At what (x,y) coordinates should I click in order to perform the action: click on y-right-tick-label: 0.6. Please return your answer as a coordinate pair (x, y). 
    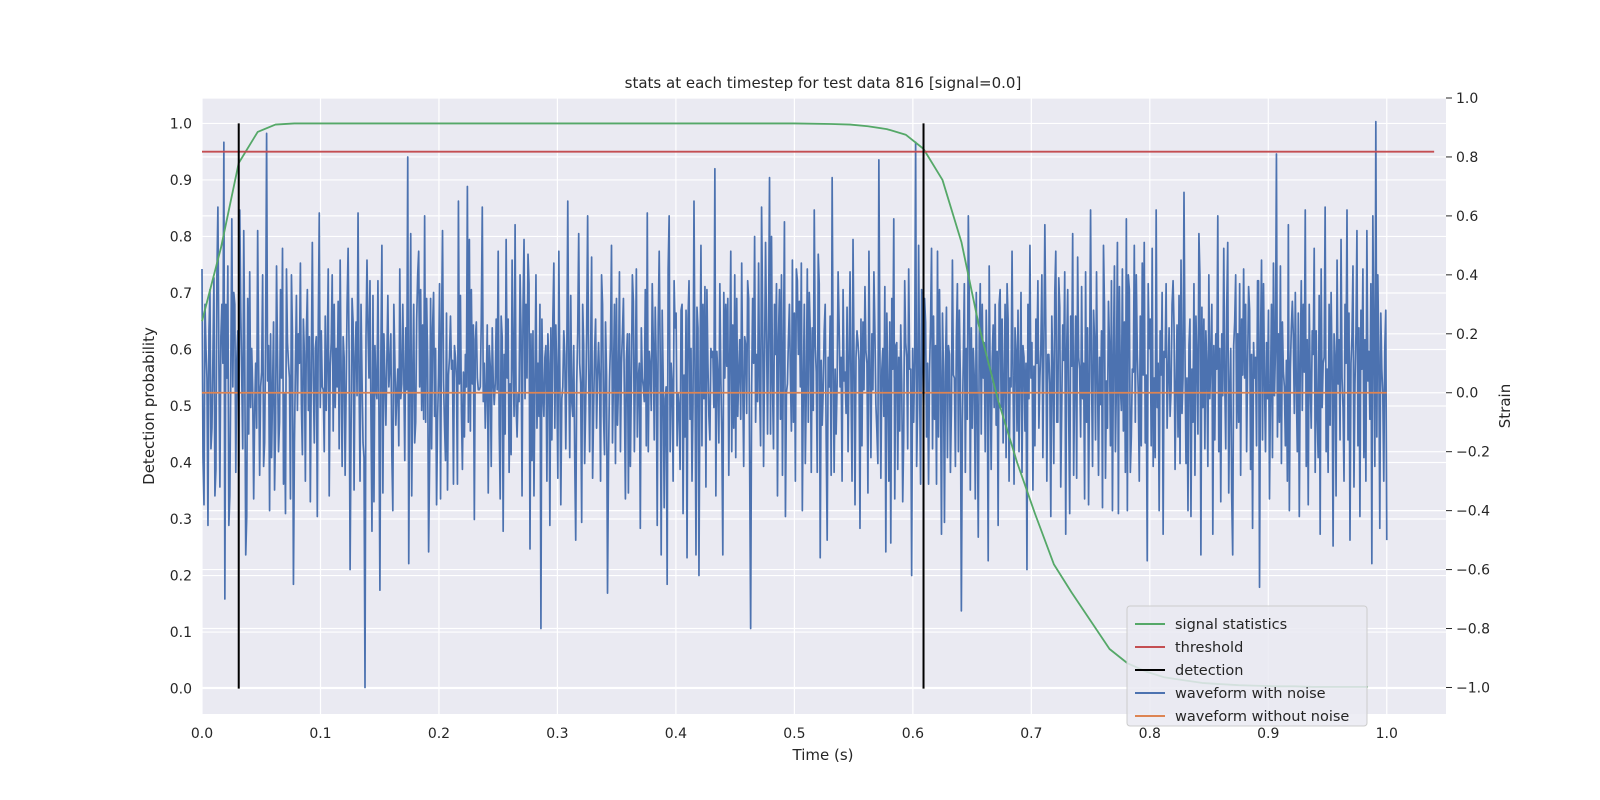
    Looking at the image, I should click on (1467, 217).